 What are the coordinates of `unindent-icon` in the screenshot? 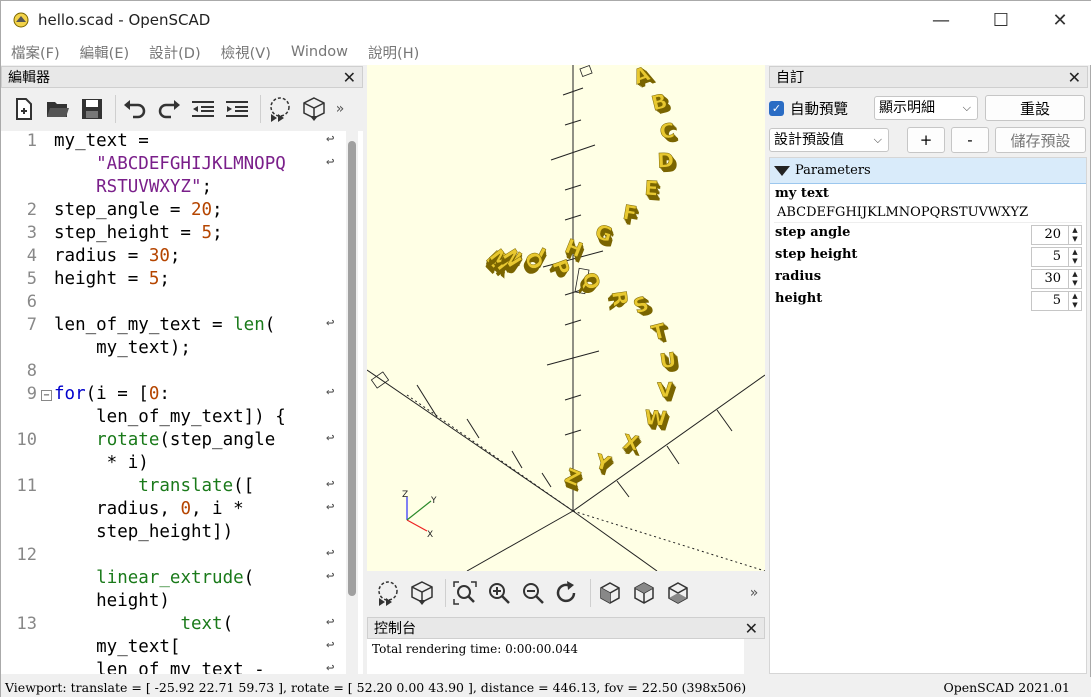 It's located at (203, 109).